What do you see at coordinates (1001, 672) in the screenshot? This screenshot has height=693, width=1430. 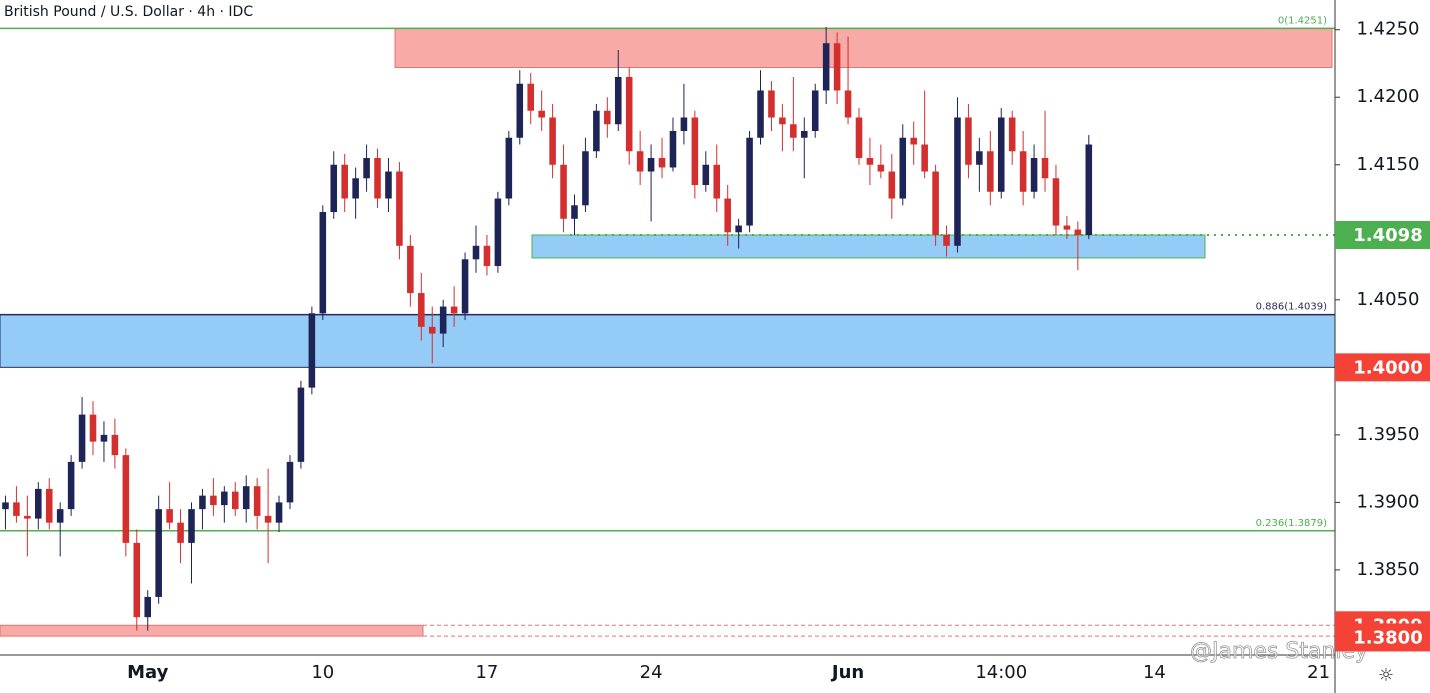 I see `x-tick-label: 14:00` at bounding box center [1001, 672].